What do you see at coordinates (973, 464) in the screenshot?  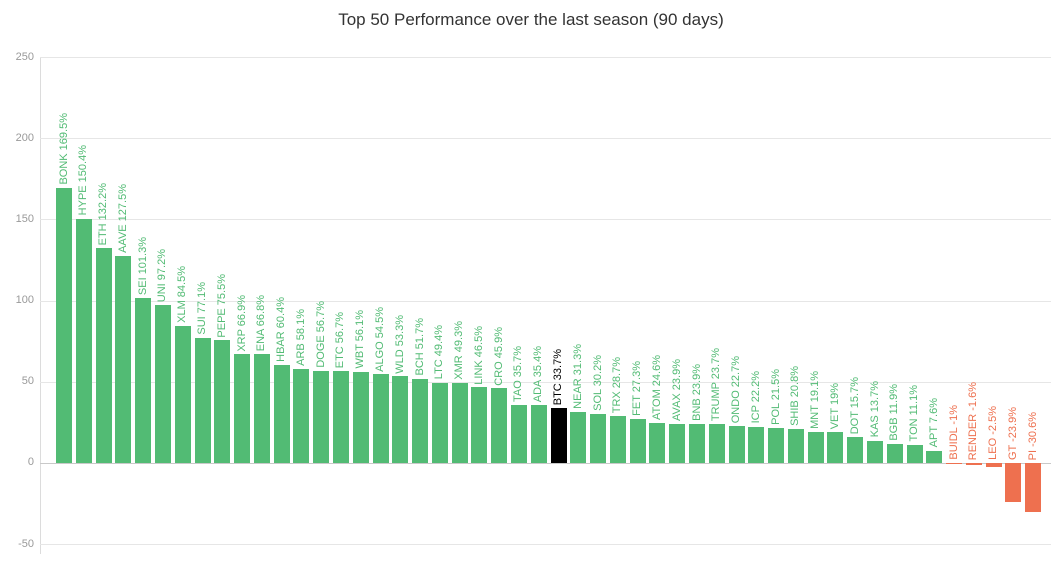 I see `bar-RENDER` at bounding box center [973, 464].